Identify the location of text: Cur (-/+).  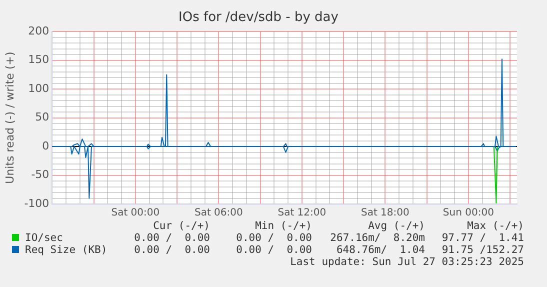
(181, 226).